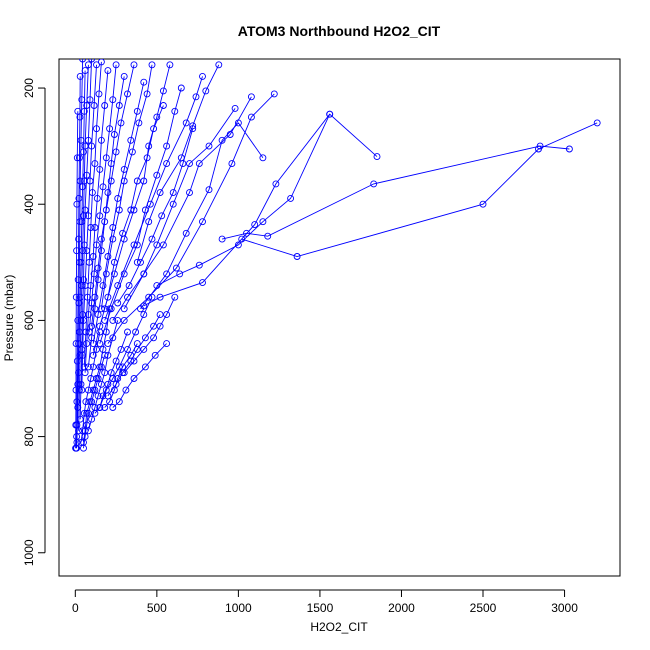  Describe the element at coordinates (238, 608) in the screenshot. I see `x-tick-label: 1000` at that location.